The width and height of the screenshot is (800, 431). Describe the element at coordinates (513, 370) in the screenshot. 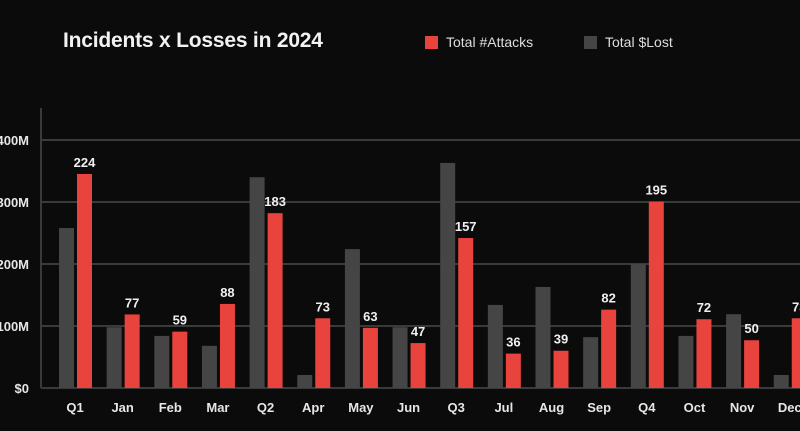

I see `bar-attacks-jul` at that location.